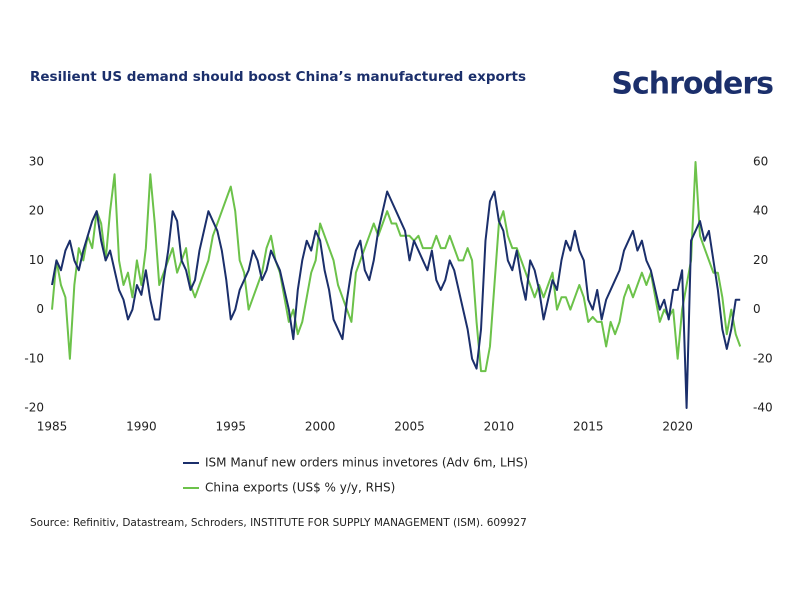  Describe the element at coordinates (34, 358) in the screenshot. I see `y-tick-label: -10` at that location.